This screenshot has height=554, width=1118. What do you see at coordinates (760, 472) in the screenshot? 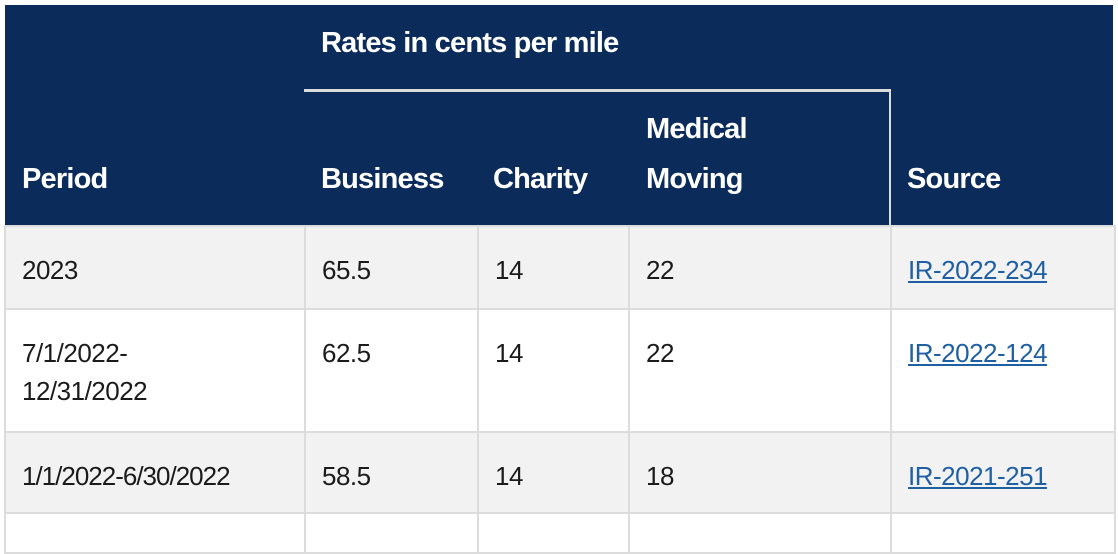
I see `cell-medical-moving: 18` at bounding box center [760, 472].